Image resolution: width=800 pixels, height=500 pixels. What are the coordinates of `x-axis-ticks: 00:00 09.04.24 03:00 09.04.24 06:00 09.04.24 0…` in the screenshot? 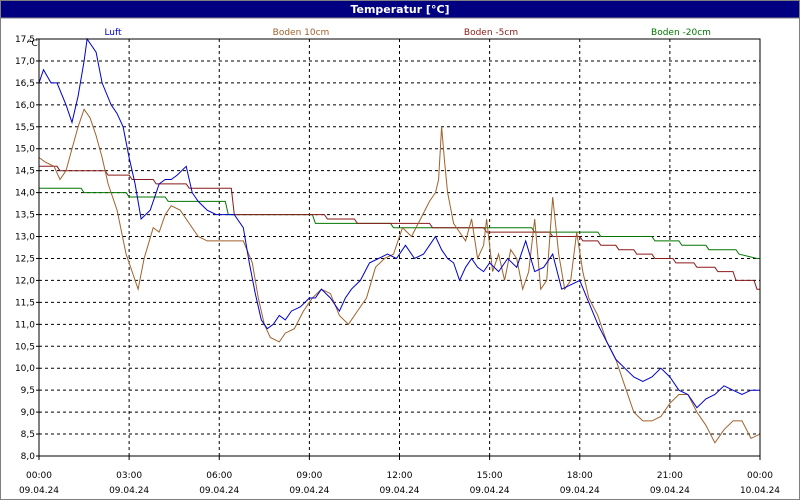 It's located at (399, 476).